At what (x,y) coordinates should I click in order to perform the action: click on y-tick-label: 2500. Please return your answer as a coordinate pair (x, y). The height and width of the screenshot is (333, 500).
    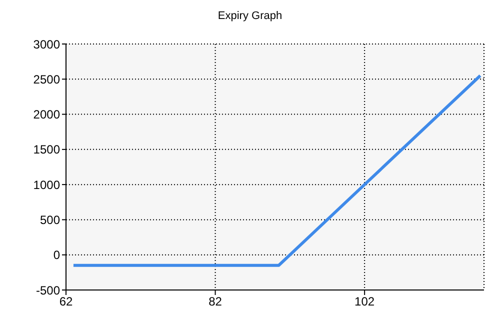
    Looking at the image, I should click on (46, 79).